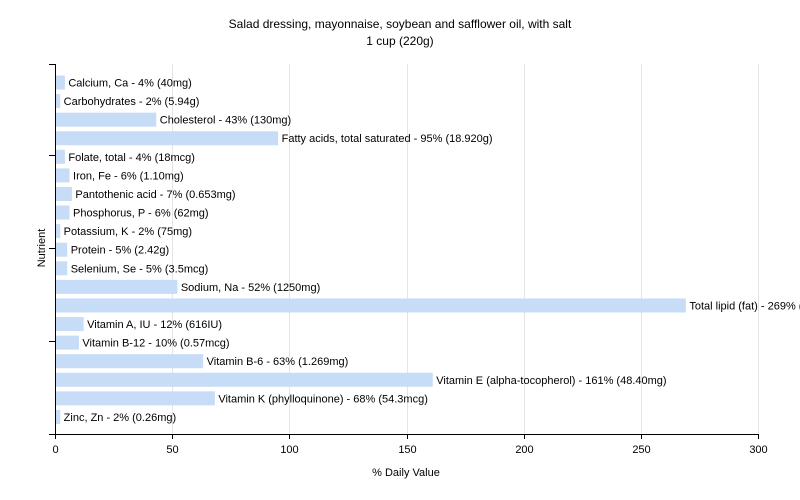 Image resolution: width=800 pixels, height=500 pixels. Describe the element at coordinates (128, 232) in the screenshot. I see `bar-label: Potassium, K - 2% (75mg)` at that location.